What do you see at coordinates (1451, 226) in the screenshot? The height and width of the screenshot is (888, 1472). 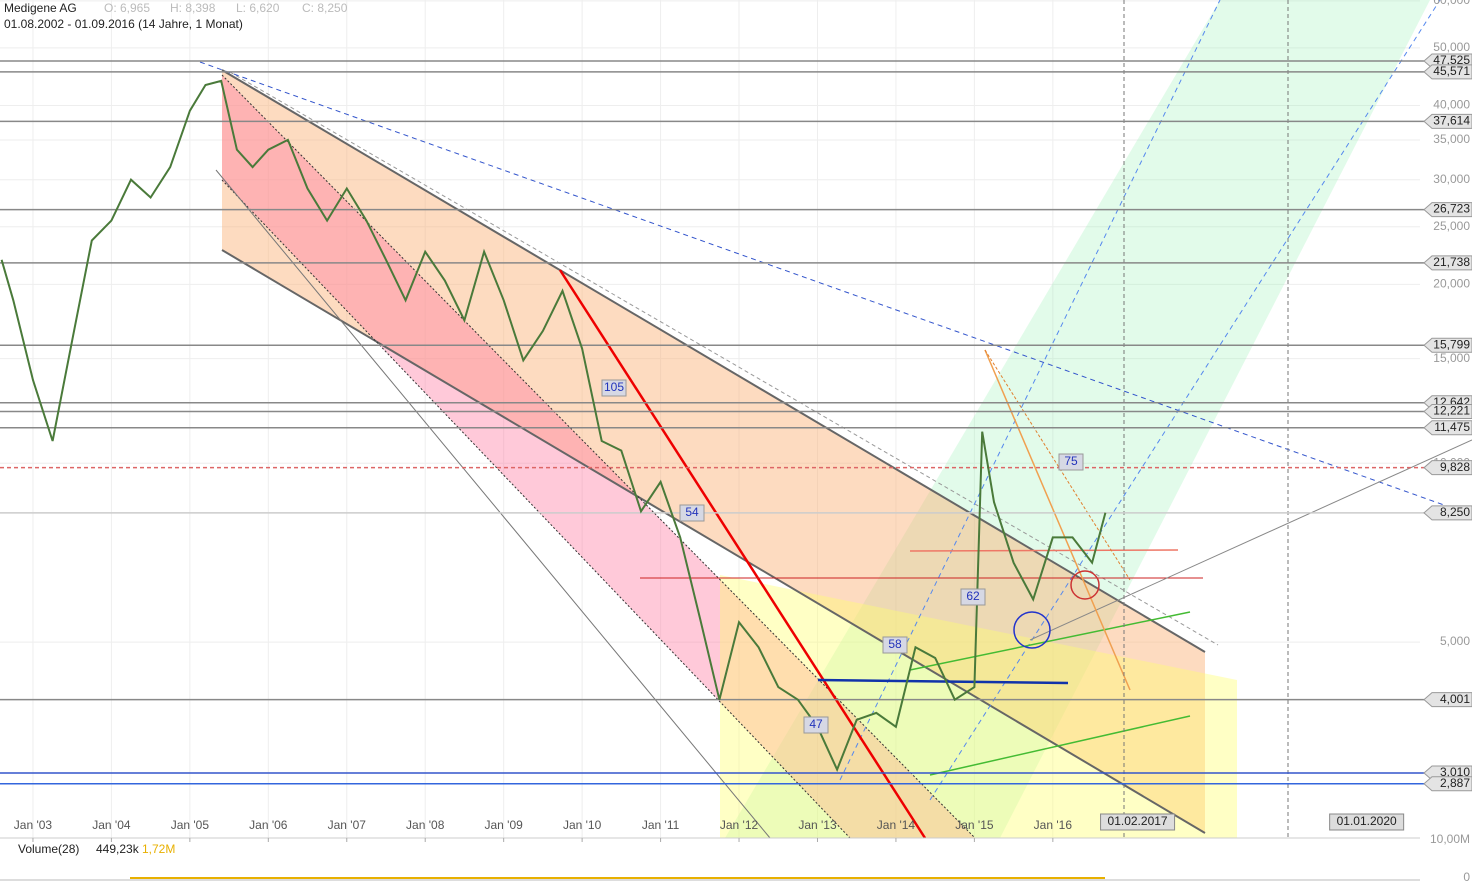 I see `y-tick-label: 25,000` at bounding box center [1451, 226].